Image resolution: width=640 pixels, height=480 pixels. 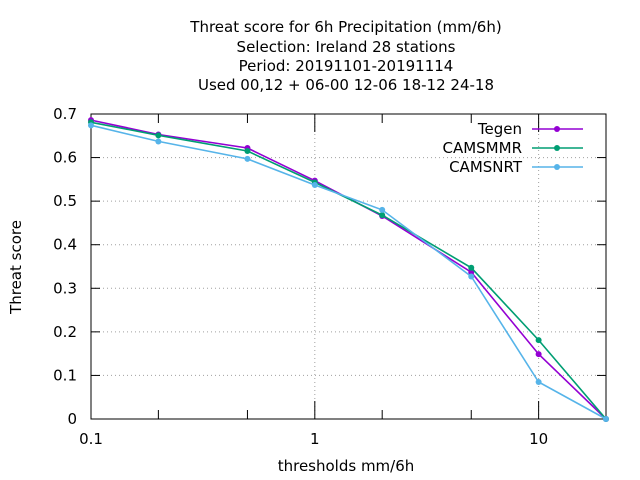 What do you see at coordinates (65, 201) in the screenshot?
I see `y-tick-label: 0.5` at bounding box center [65, 201].